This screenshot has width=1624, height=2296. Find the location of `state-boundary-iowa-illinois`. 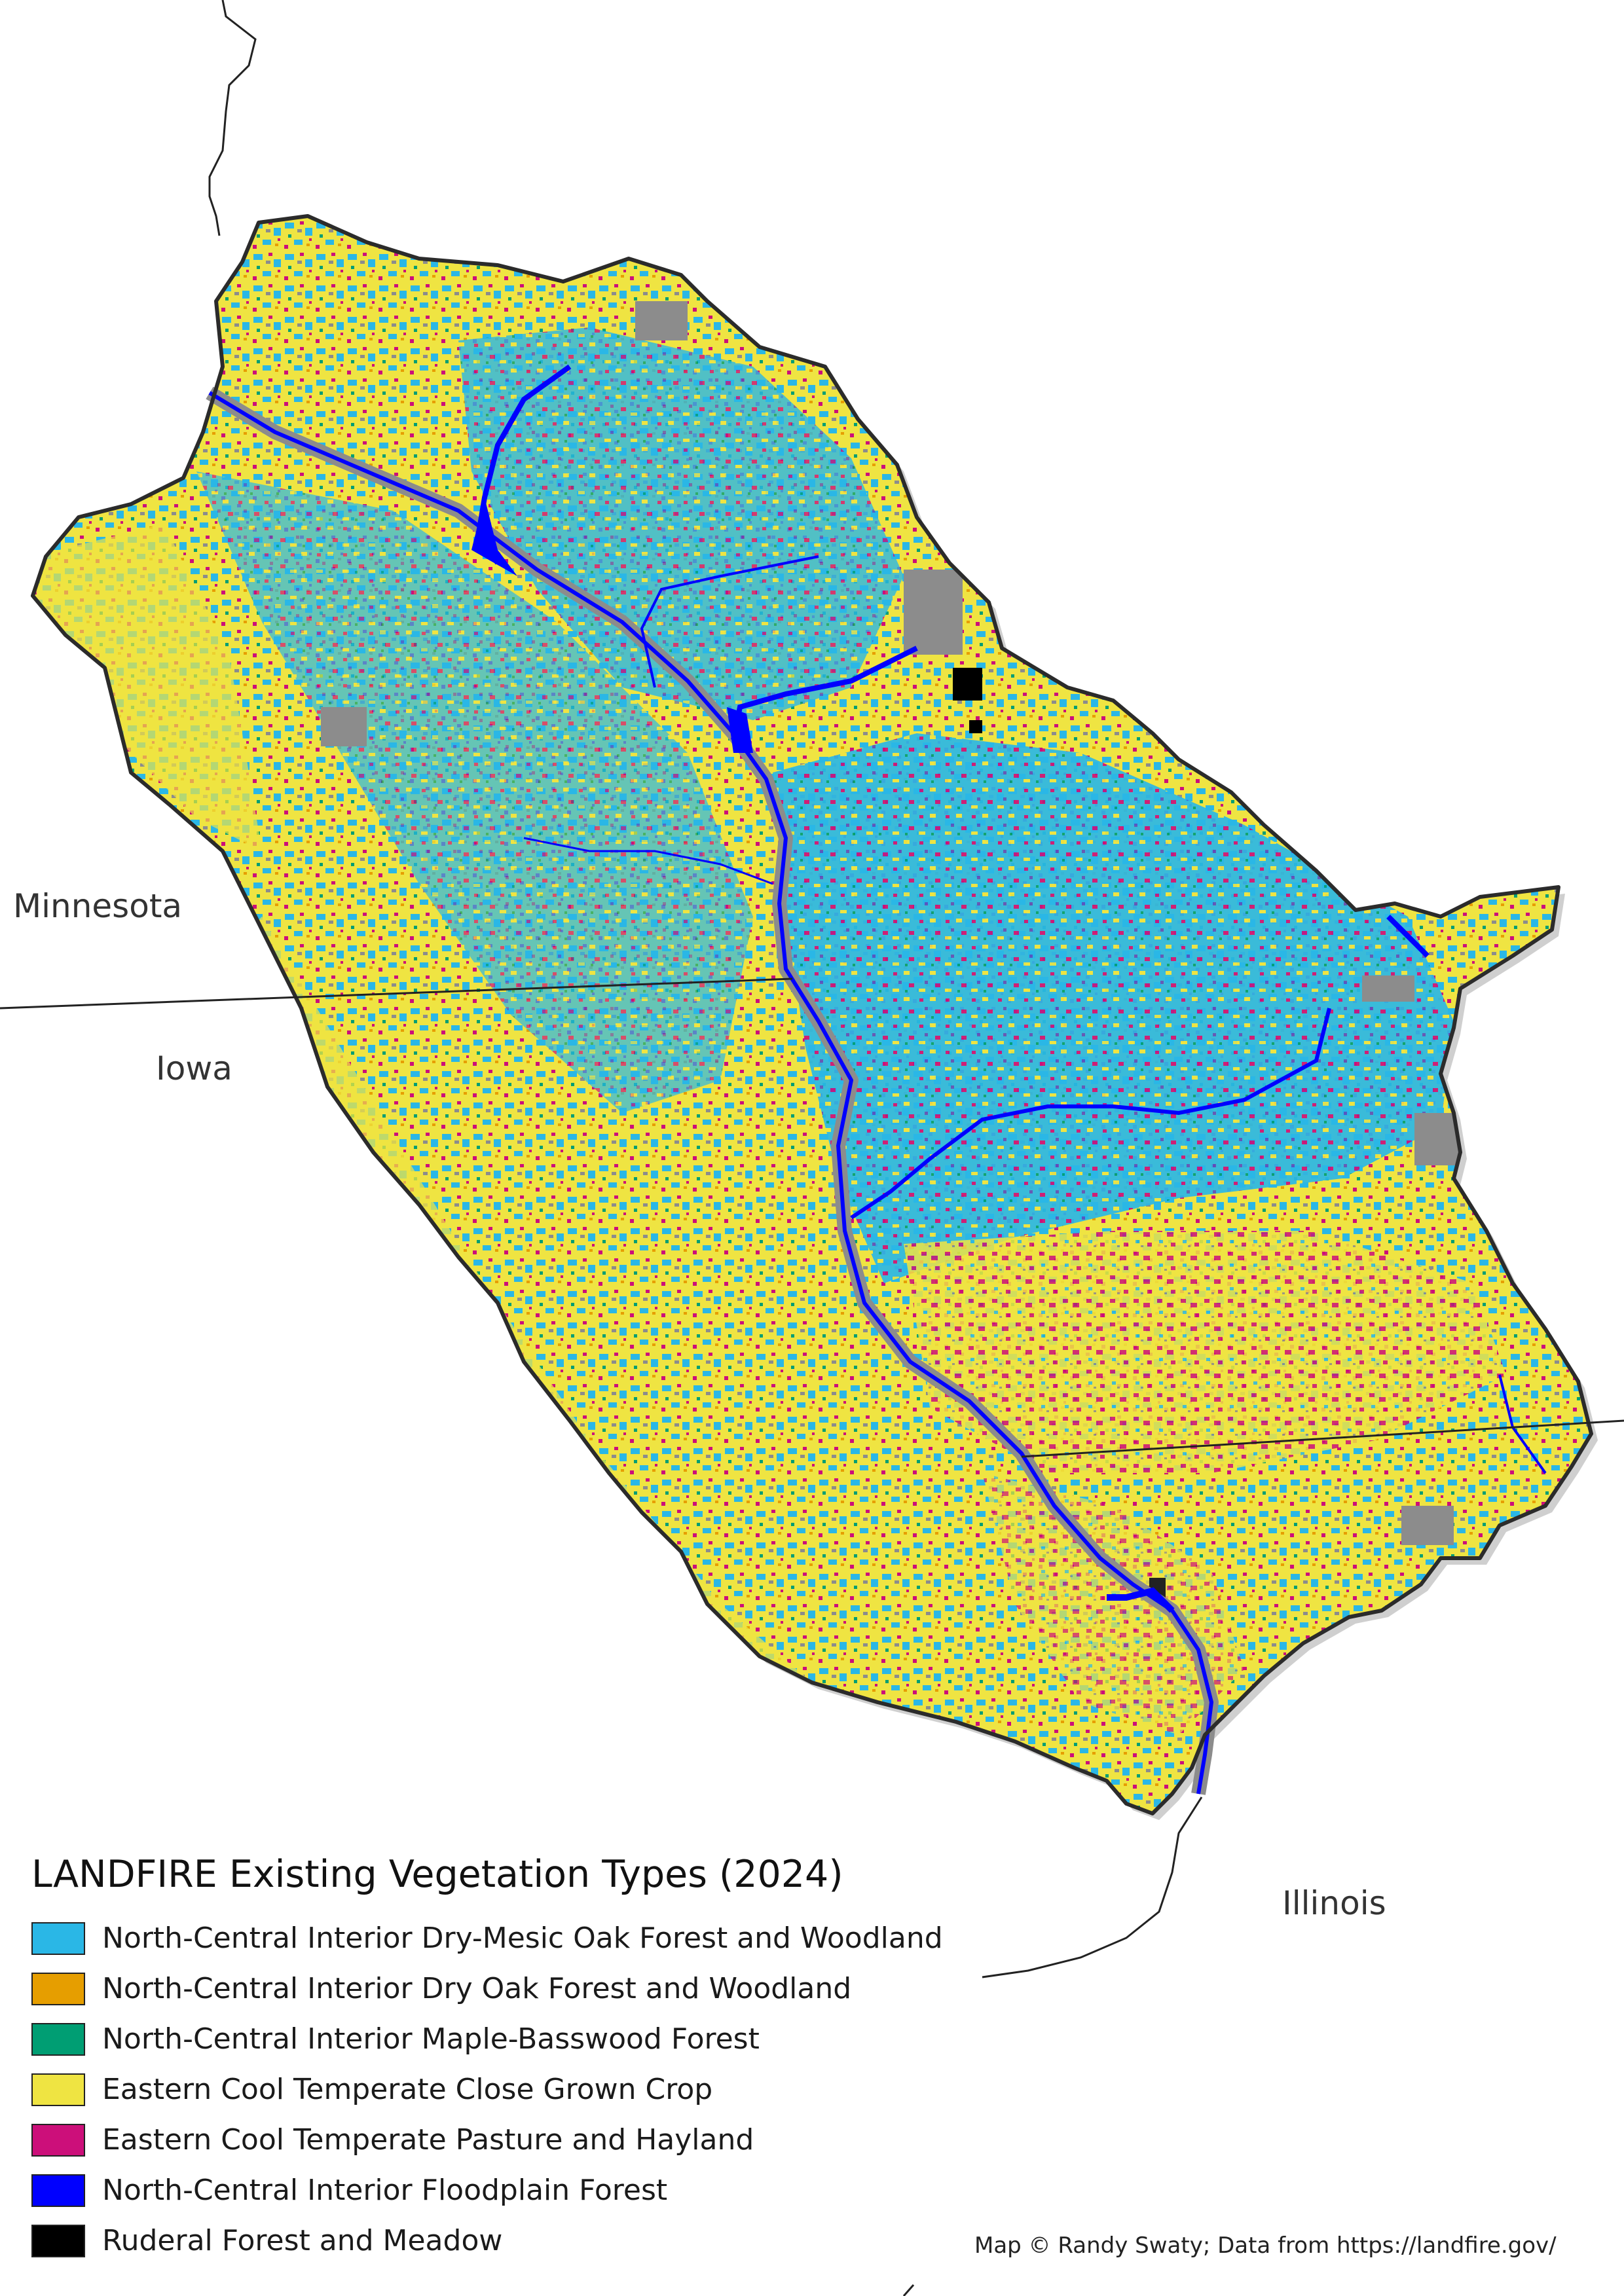

state-boundary-iowa-illinois is located at coordinates (1322, 1438).